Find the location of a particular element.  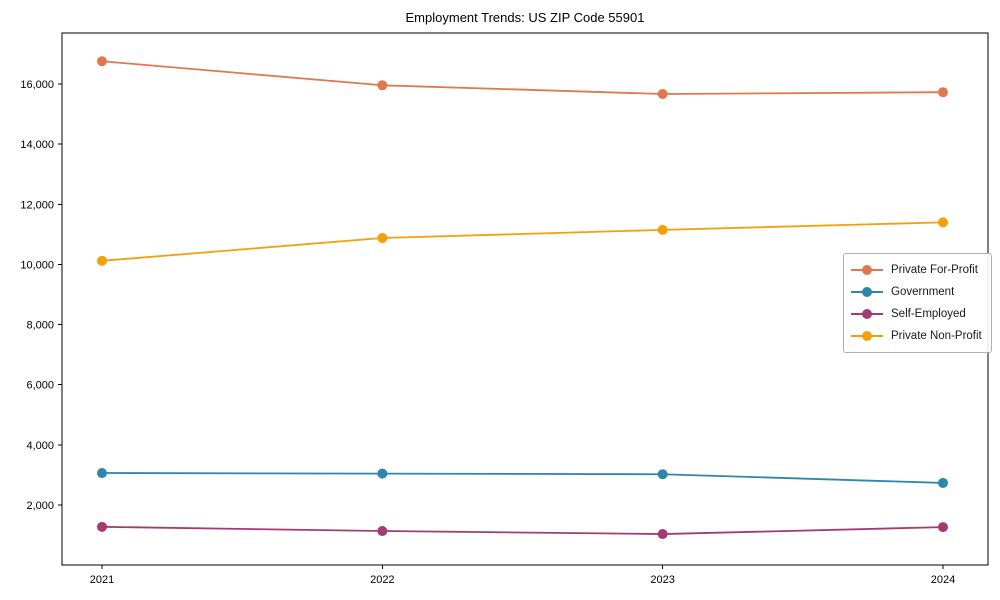

legend-item-private-non-profit: Private Non-Profit is located at coordinates (916, 336).